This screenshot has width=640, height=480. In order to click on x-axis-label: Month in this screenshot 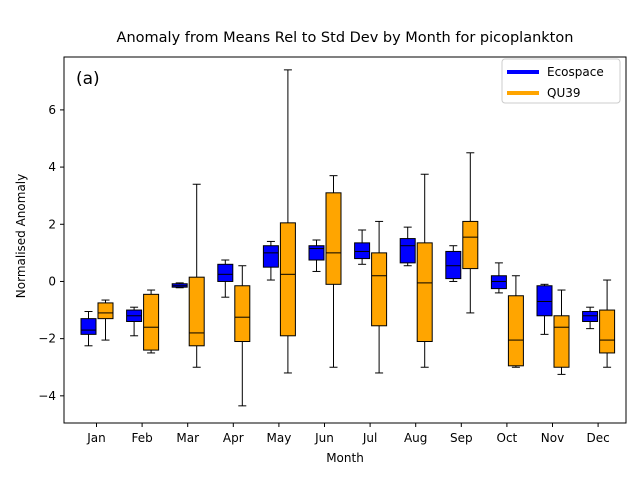, I will do `click(345, 458)`.